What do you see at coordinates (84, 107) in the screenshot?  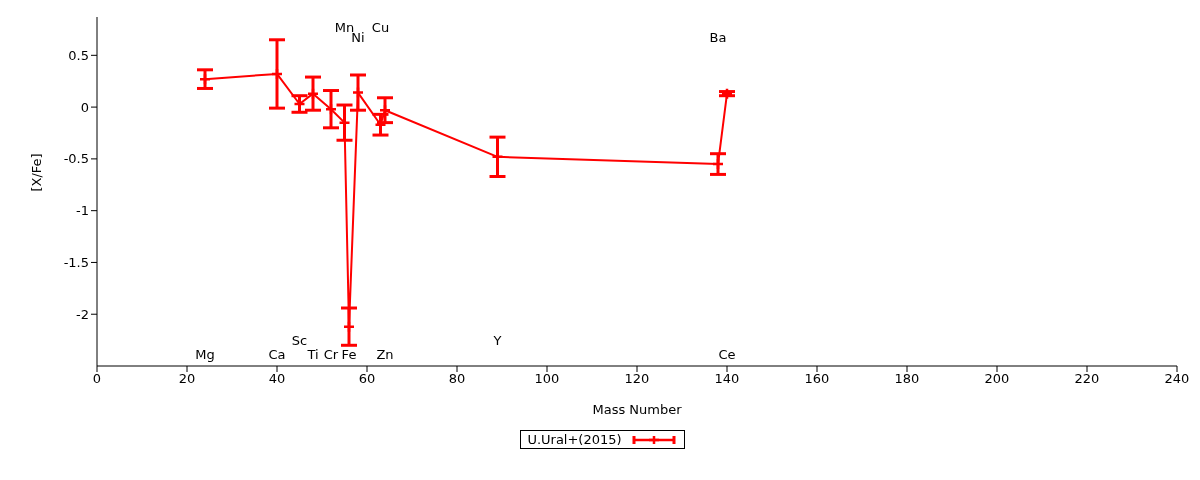 I see `y-tick-label: 0` at bounding box center [84, 107].